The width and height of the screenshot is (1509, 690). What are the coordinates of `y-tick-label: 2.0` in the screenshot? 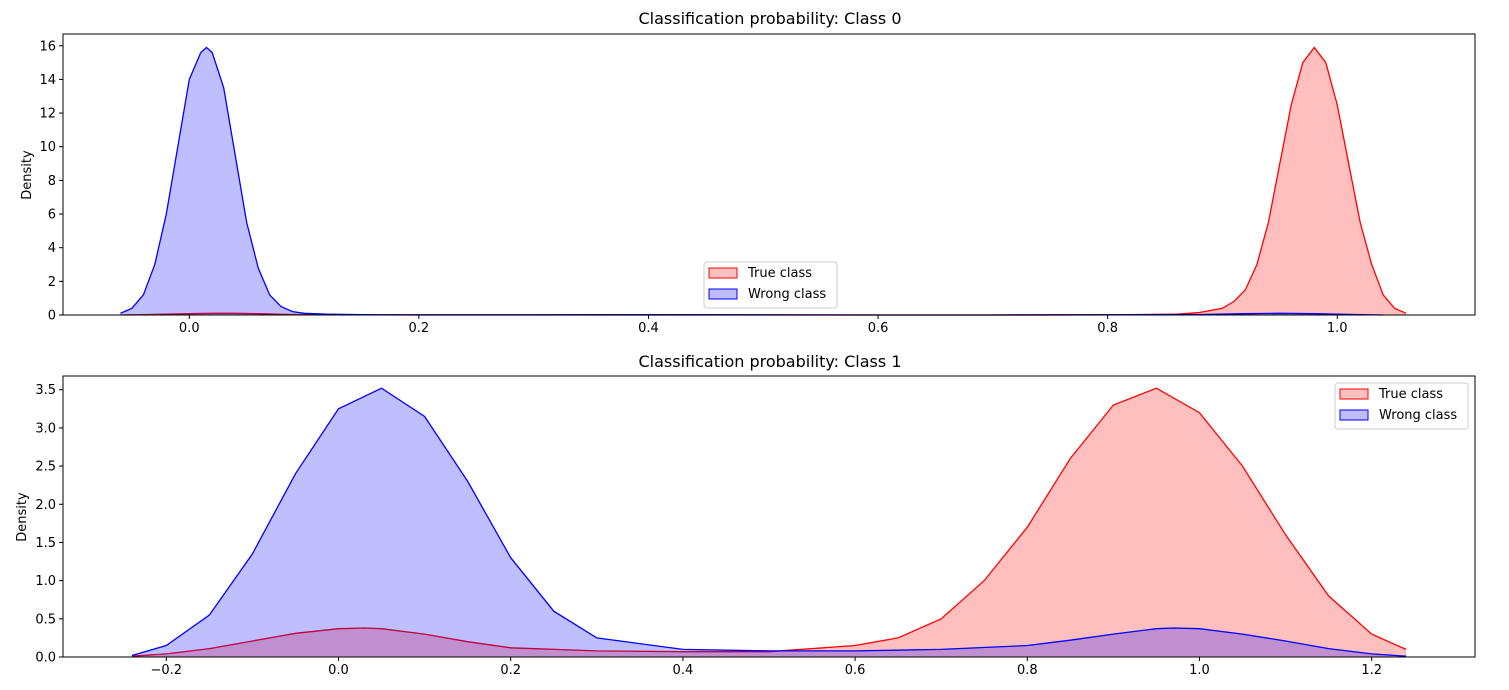 It's located at (45, 505).